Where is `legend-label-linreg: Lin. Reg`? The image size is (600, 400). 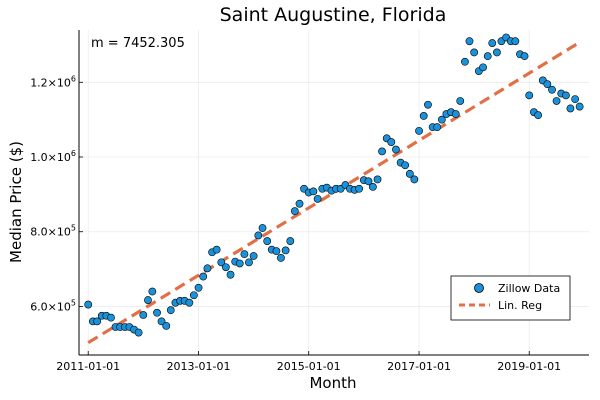 legend-label-linreg: Lin. Reg is located at coordinates (520, 305).